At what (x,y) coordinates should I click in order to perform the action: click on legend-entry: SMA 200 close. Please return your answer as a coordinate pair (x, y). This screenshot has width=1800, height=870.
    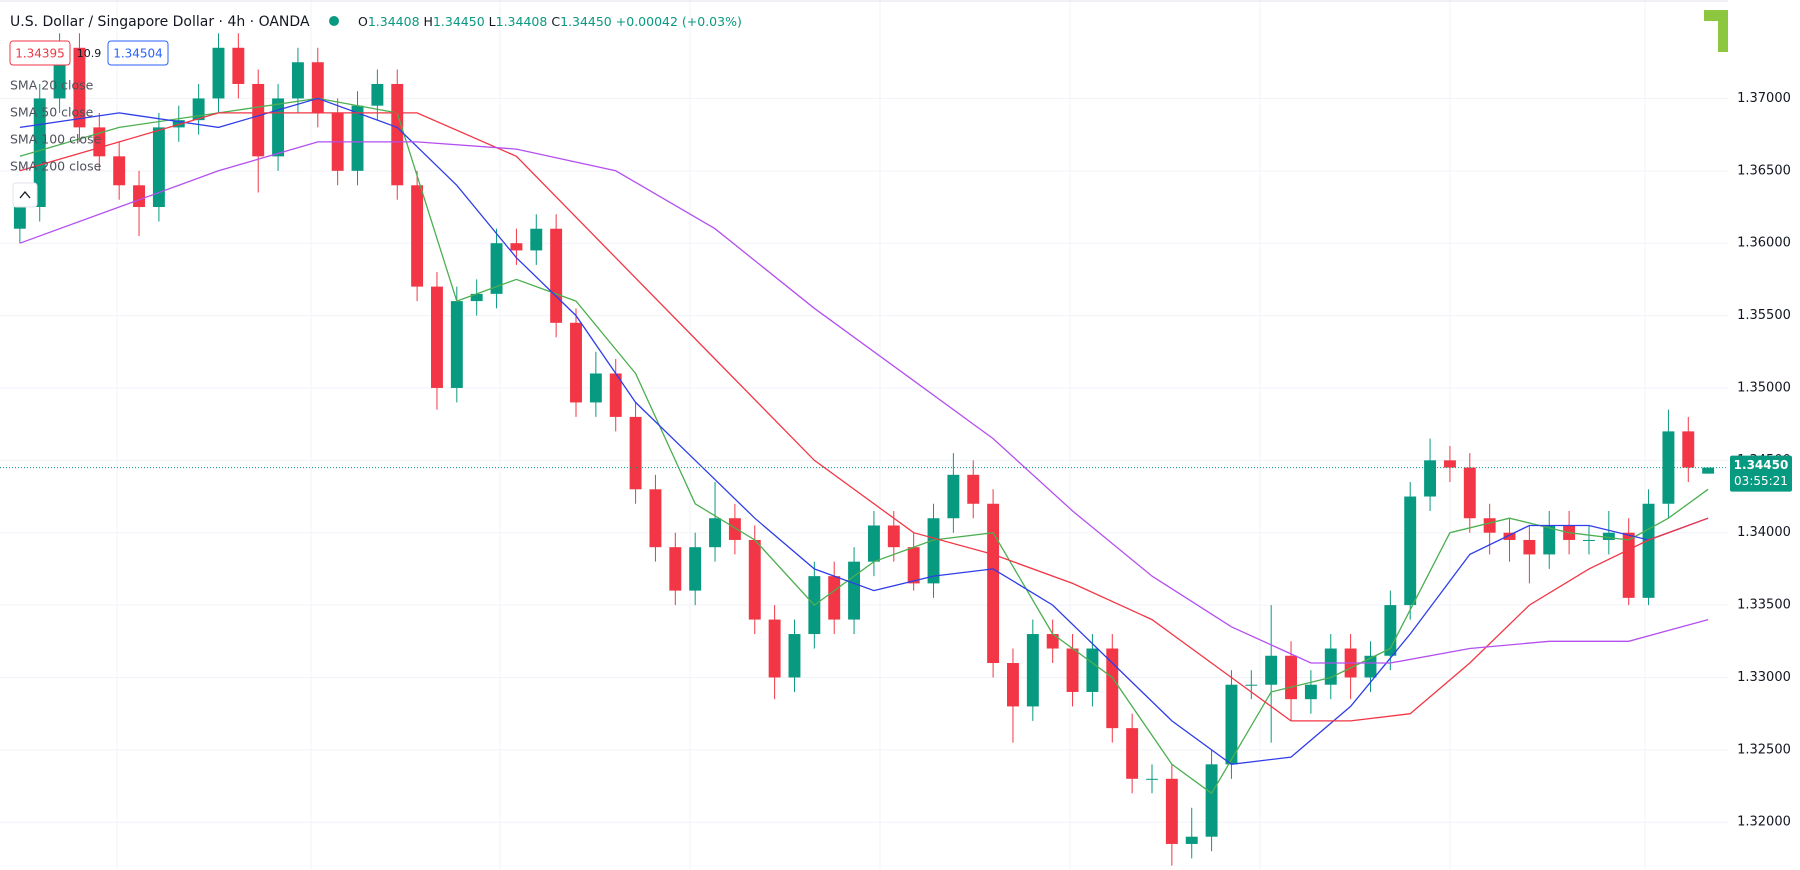
    Looking at the image, I should click on (56, 166).